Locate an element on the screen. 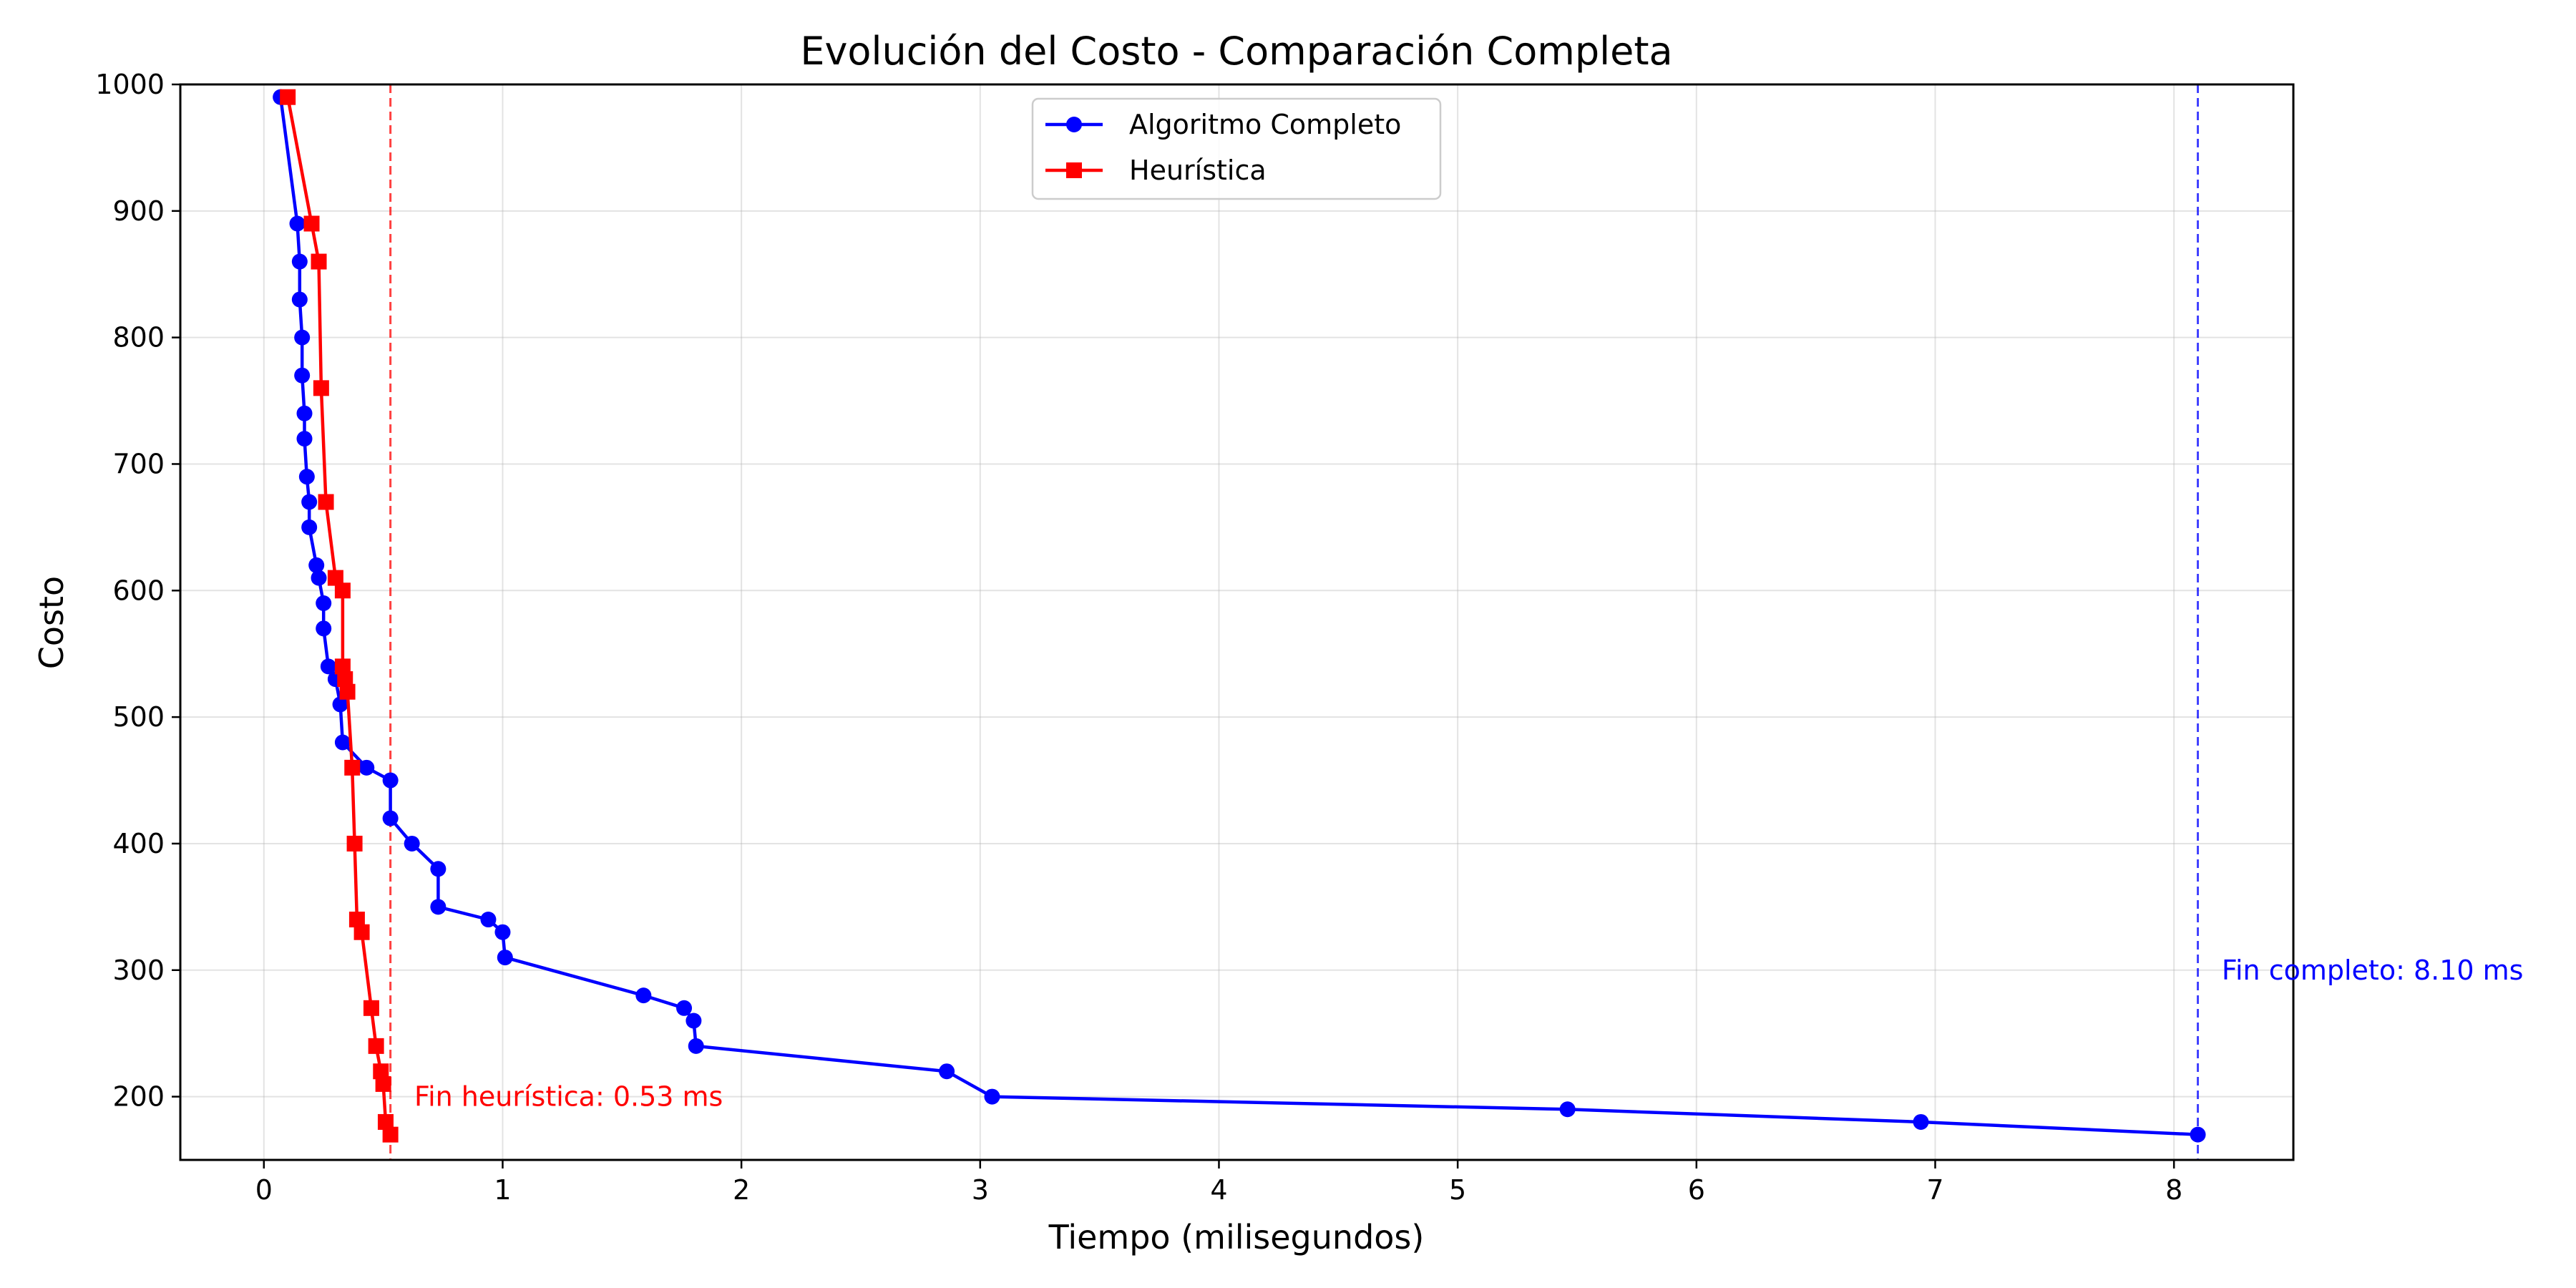 This screenshot has height=1288, width=2576. y-tick-label: 200 is located at coordinates (138, 1097).